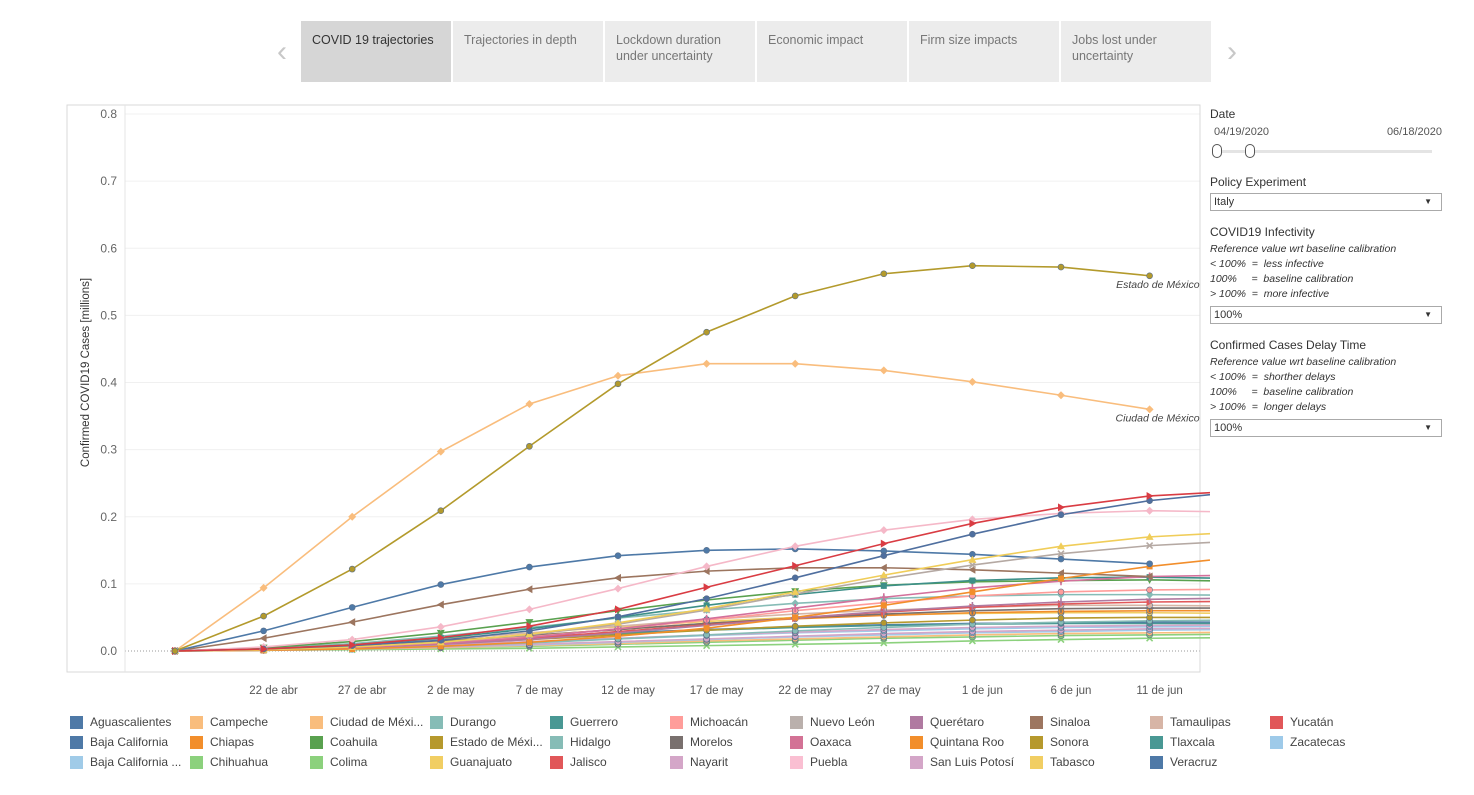  I want to click on legend-label: Veracruz, so click(1194, 762).